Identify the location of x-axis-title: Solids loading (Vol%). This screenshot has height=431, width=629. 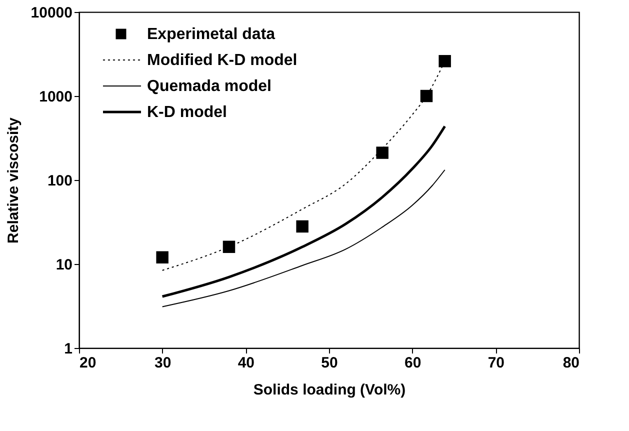
(329, 390).